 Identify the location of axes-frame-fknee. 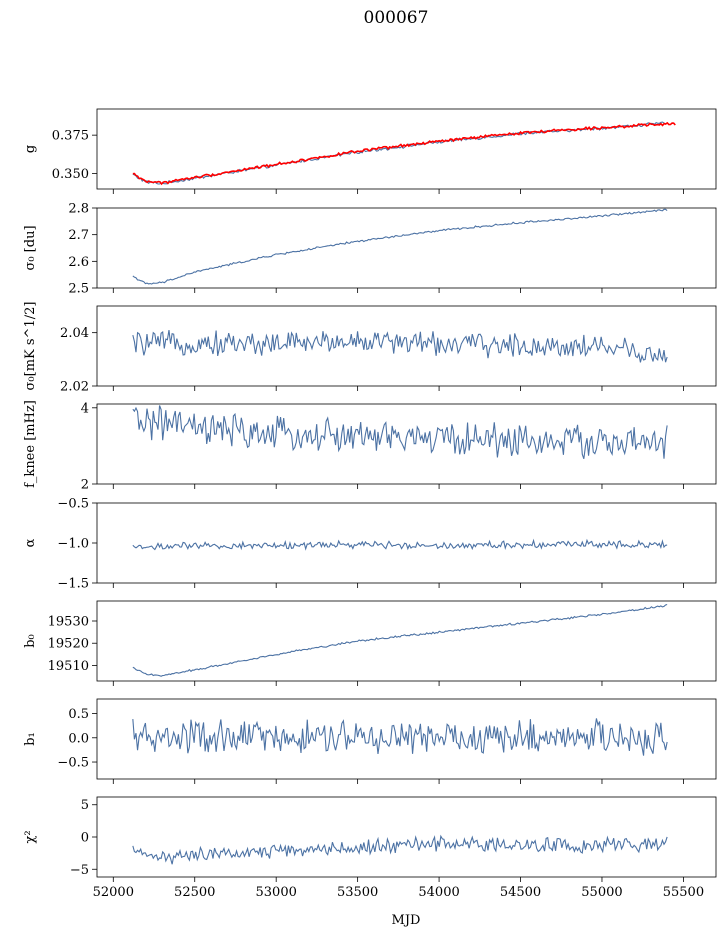
(406, 444).